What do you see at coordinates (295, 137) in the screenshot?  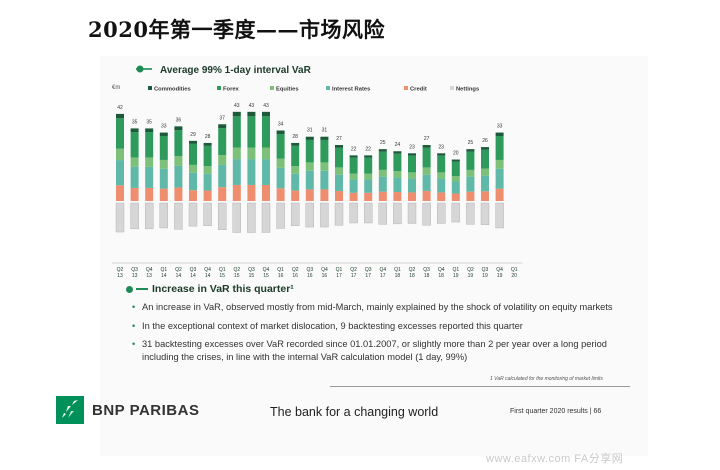 I see `total-label: 28` at bounding box center [295, 137].